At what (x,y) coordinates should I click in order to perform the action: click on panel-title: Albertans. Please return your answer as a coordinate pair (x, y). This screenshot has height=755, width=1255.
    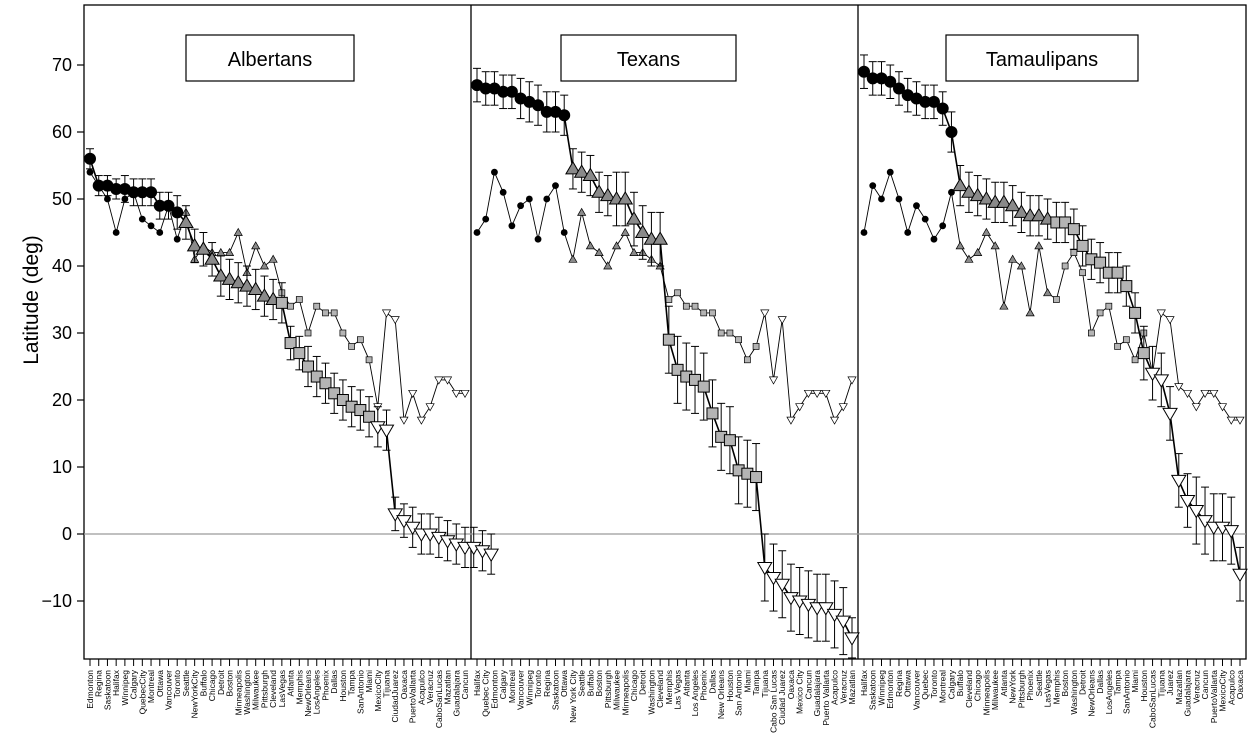
    Looking at the image, I should click on (270, 60).